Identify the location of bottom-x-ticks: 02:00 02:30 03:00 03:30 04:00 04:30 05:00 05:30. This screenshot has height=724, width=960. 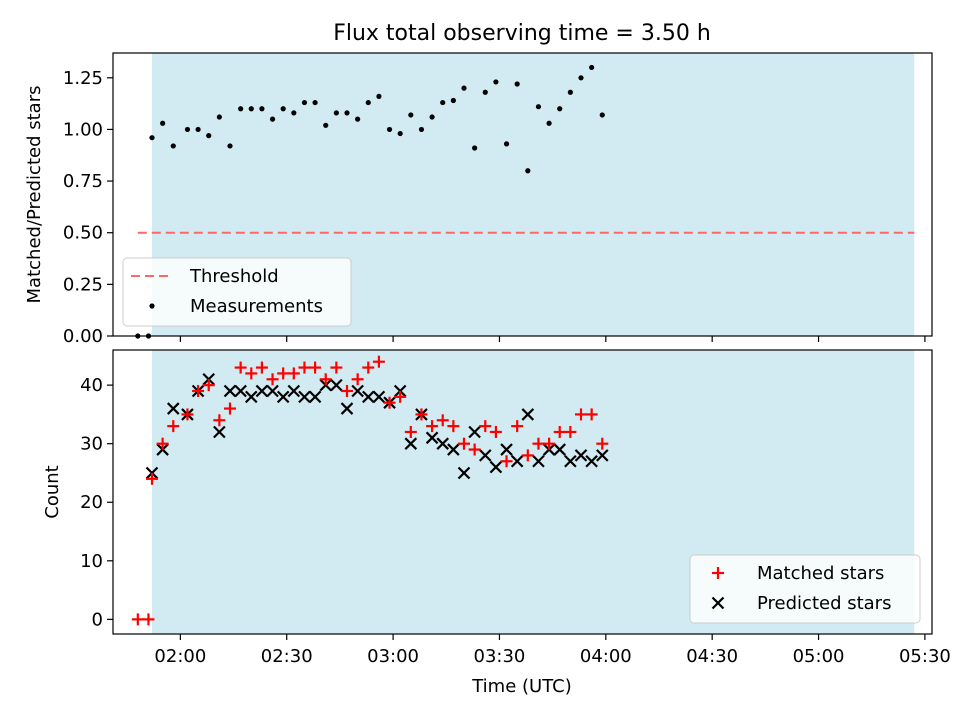
(552, 650).